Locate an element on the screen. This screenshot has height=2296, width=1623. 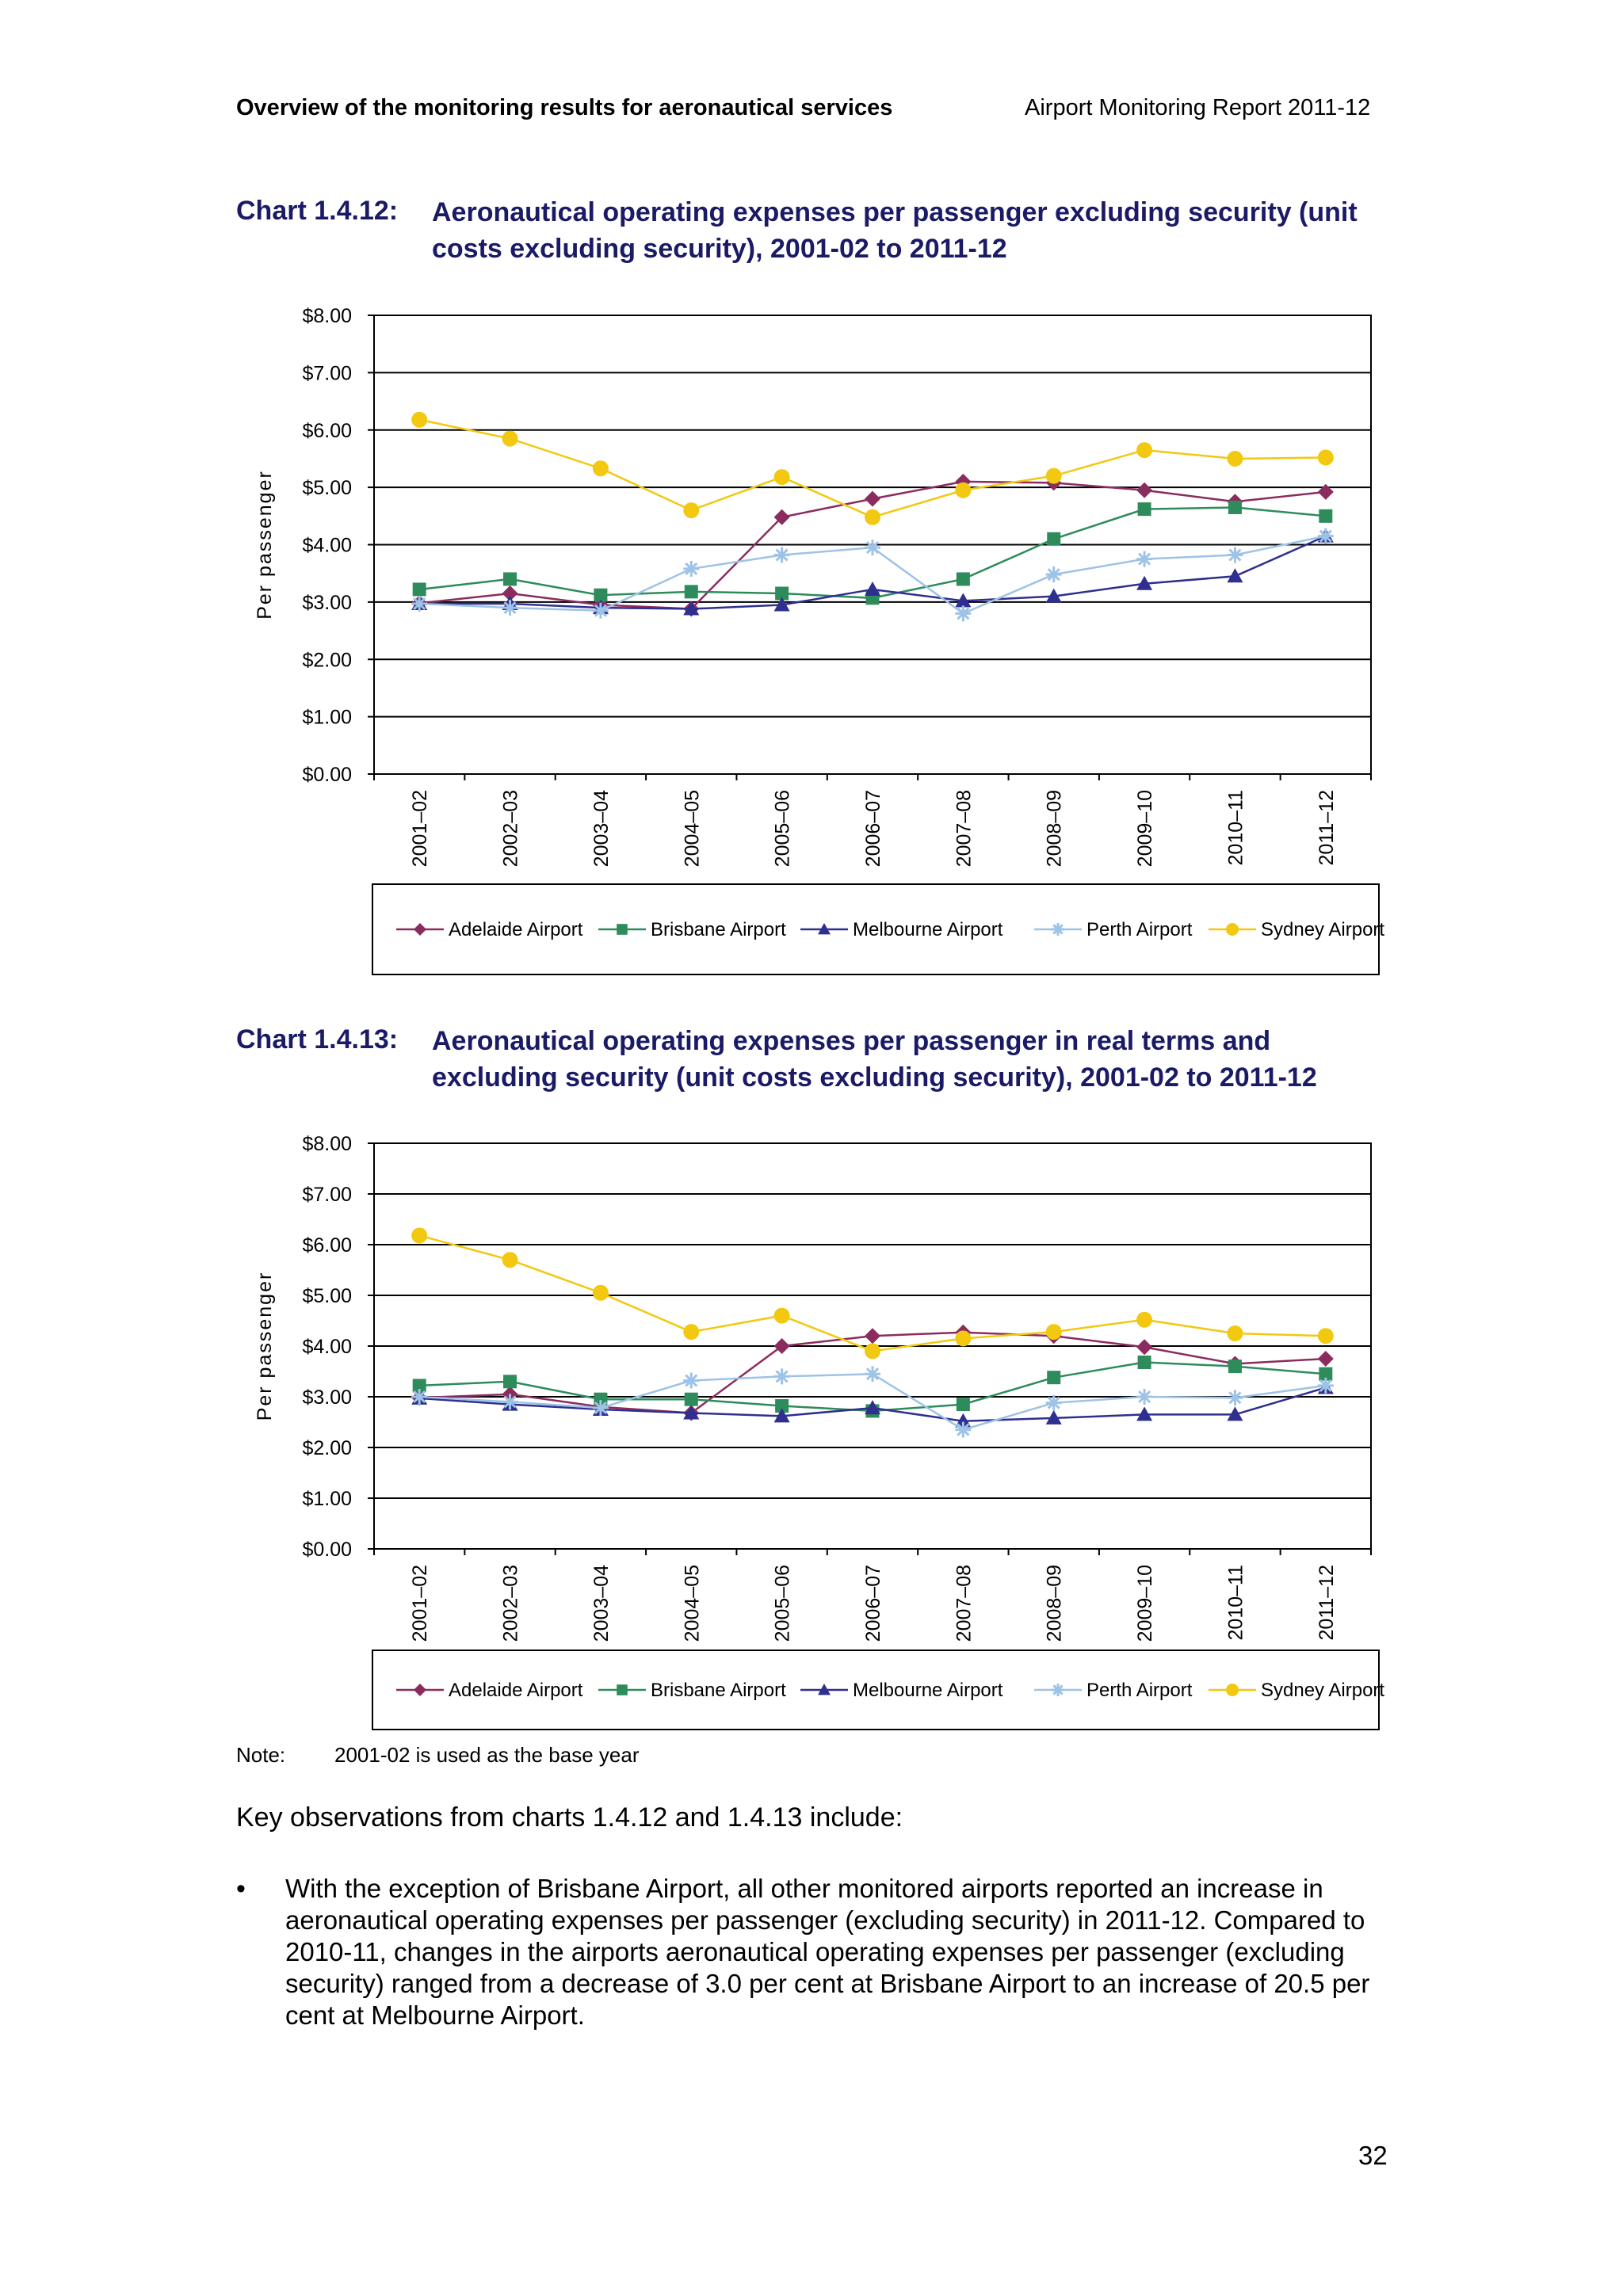
x-tick-label: 2005–06 is located at coordinates (783, 1603).